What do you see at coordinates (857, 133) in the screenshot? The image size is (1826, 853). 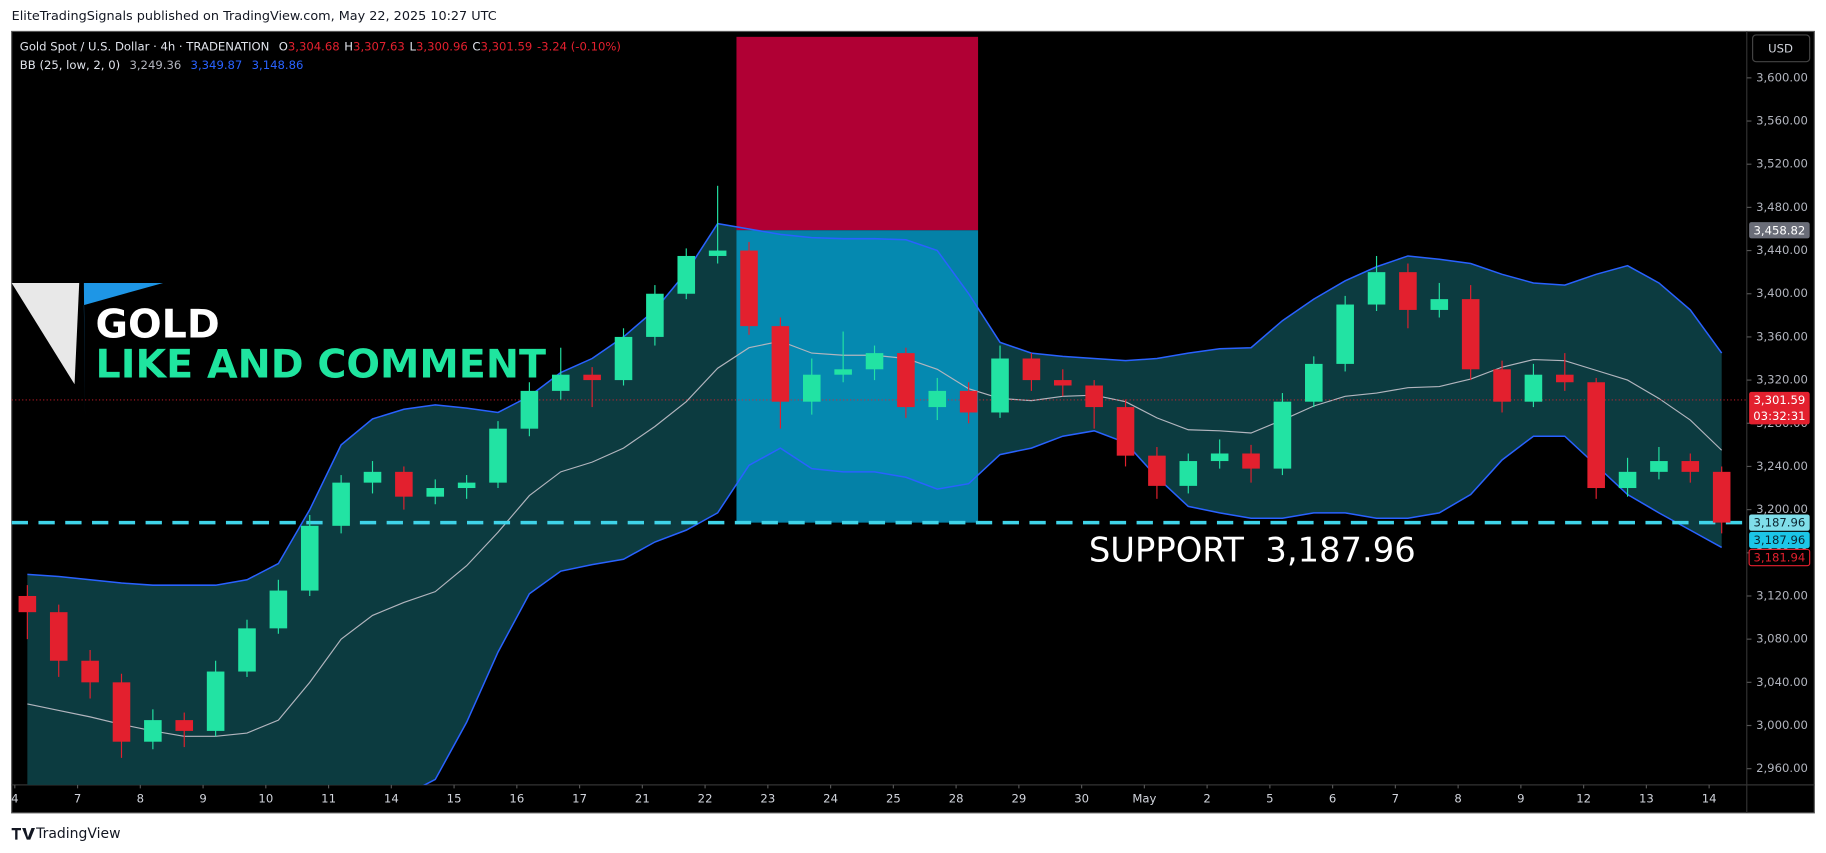 I see `stop-zone` at bounding box center [857, 133].